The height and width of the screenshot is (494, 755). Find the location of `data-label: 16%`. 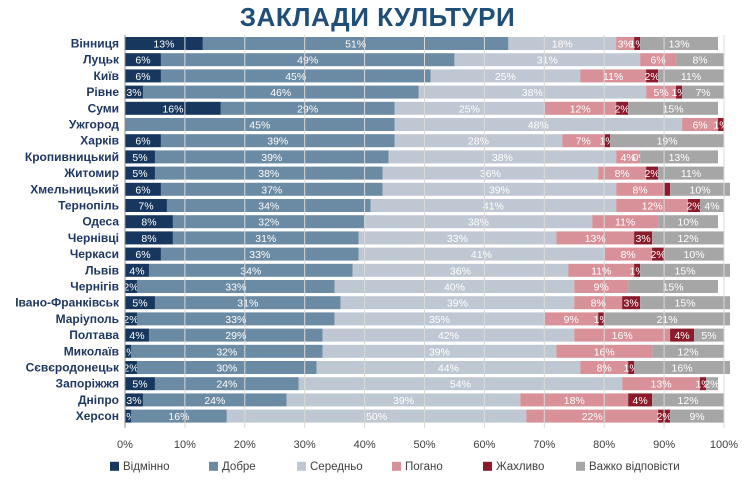

data-label: 16% is located at coordinates (178, 417).